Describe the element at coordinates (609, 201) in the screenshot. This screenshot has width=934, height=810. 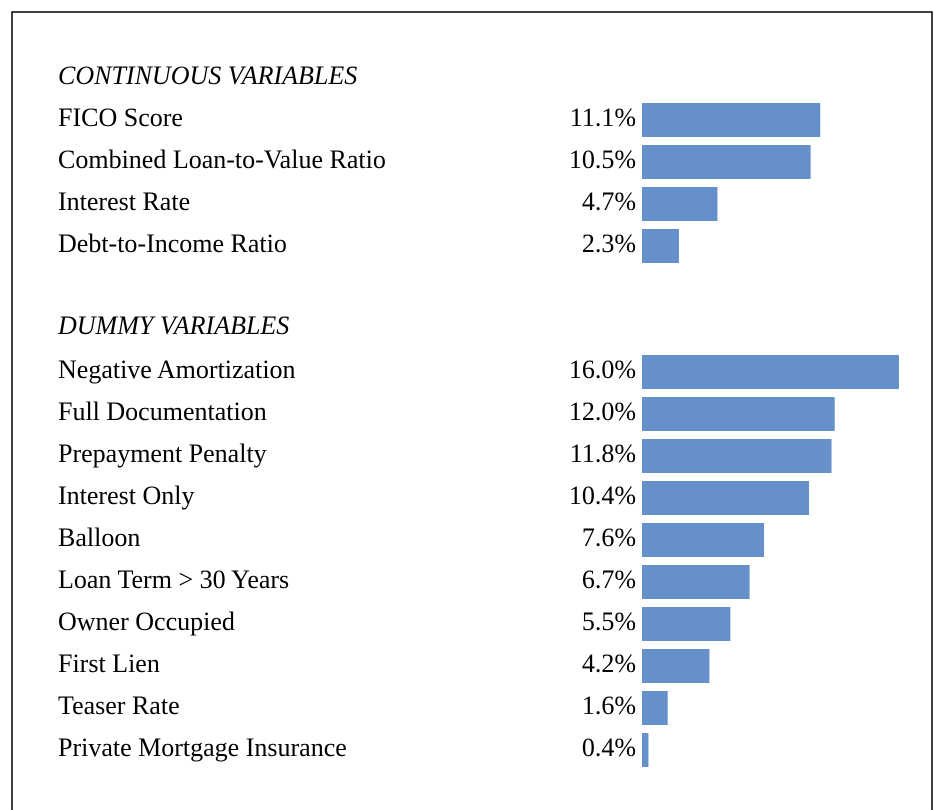
I see `value-label: 4.7%` at that location.